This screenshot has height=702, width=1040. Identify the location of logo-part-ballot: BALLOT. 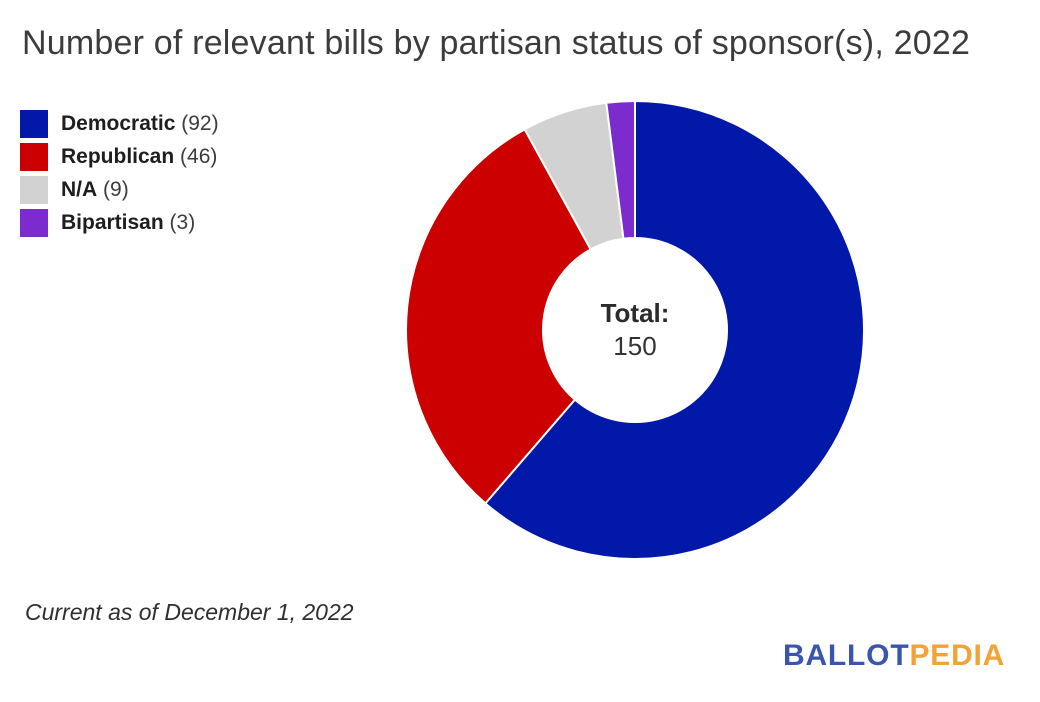
(846, 655).